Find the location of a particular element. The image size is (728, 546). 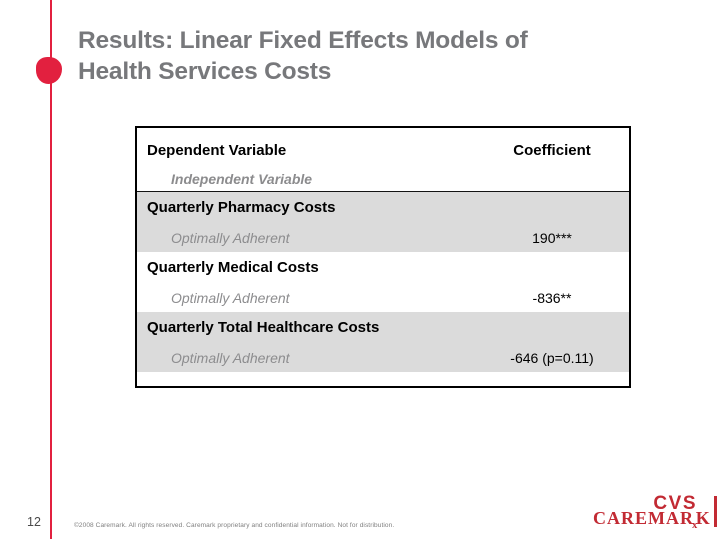

coefficient-value: -836** is located at coordinates (552, 297).